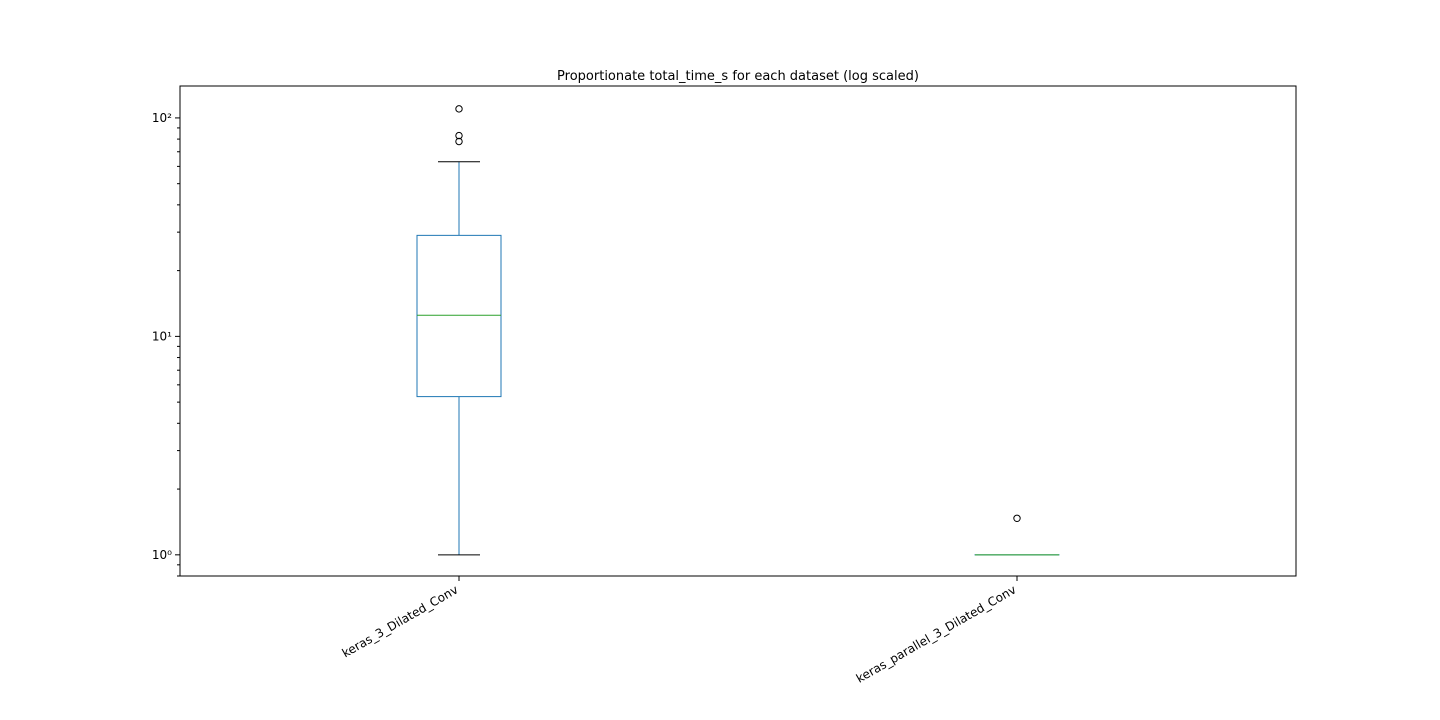  I want to click on x-tick-label: keras_parallel_3_Dilated_Conv, so click(936, 633).